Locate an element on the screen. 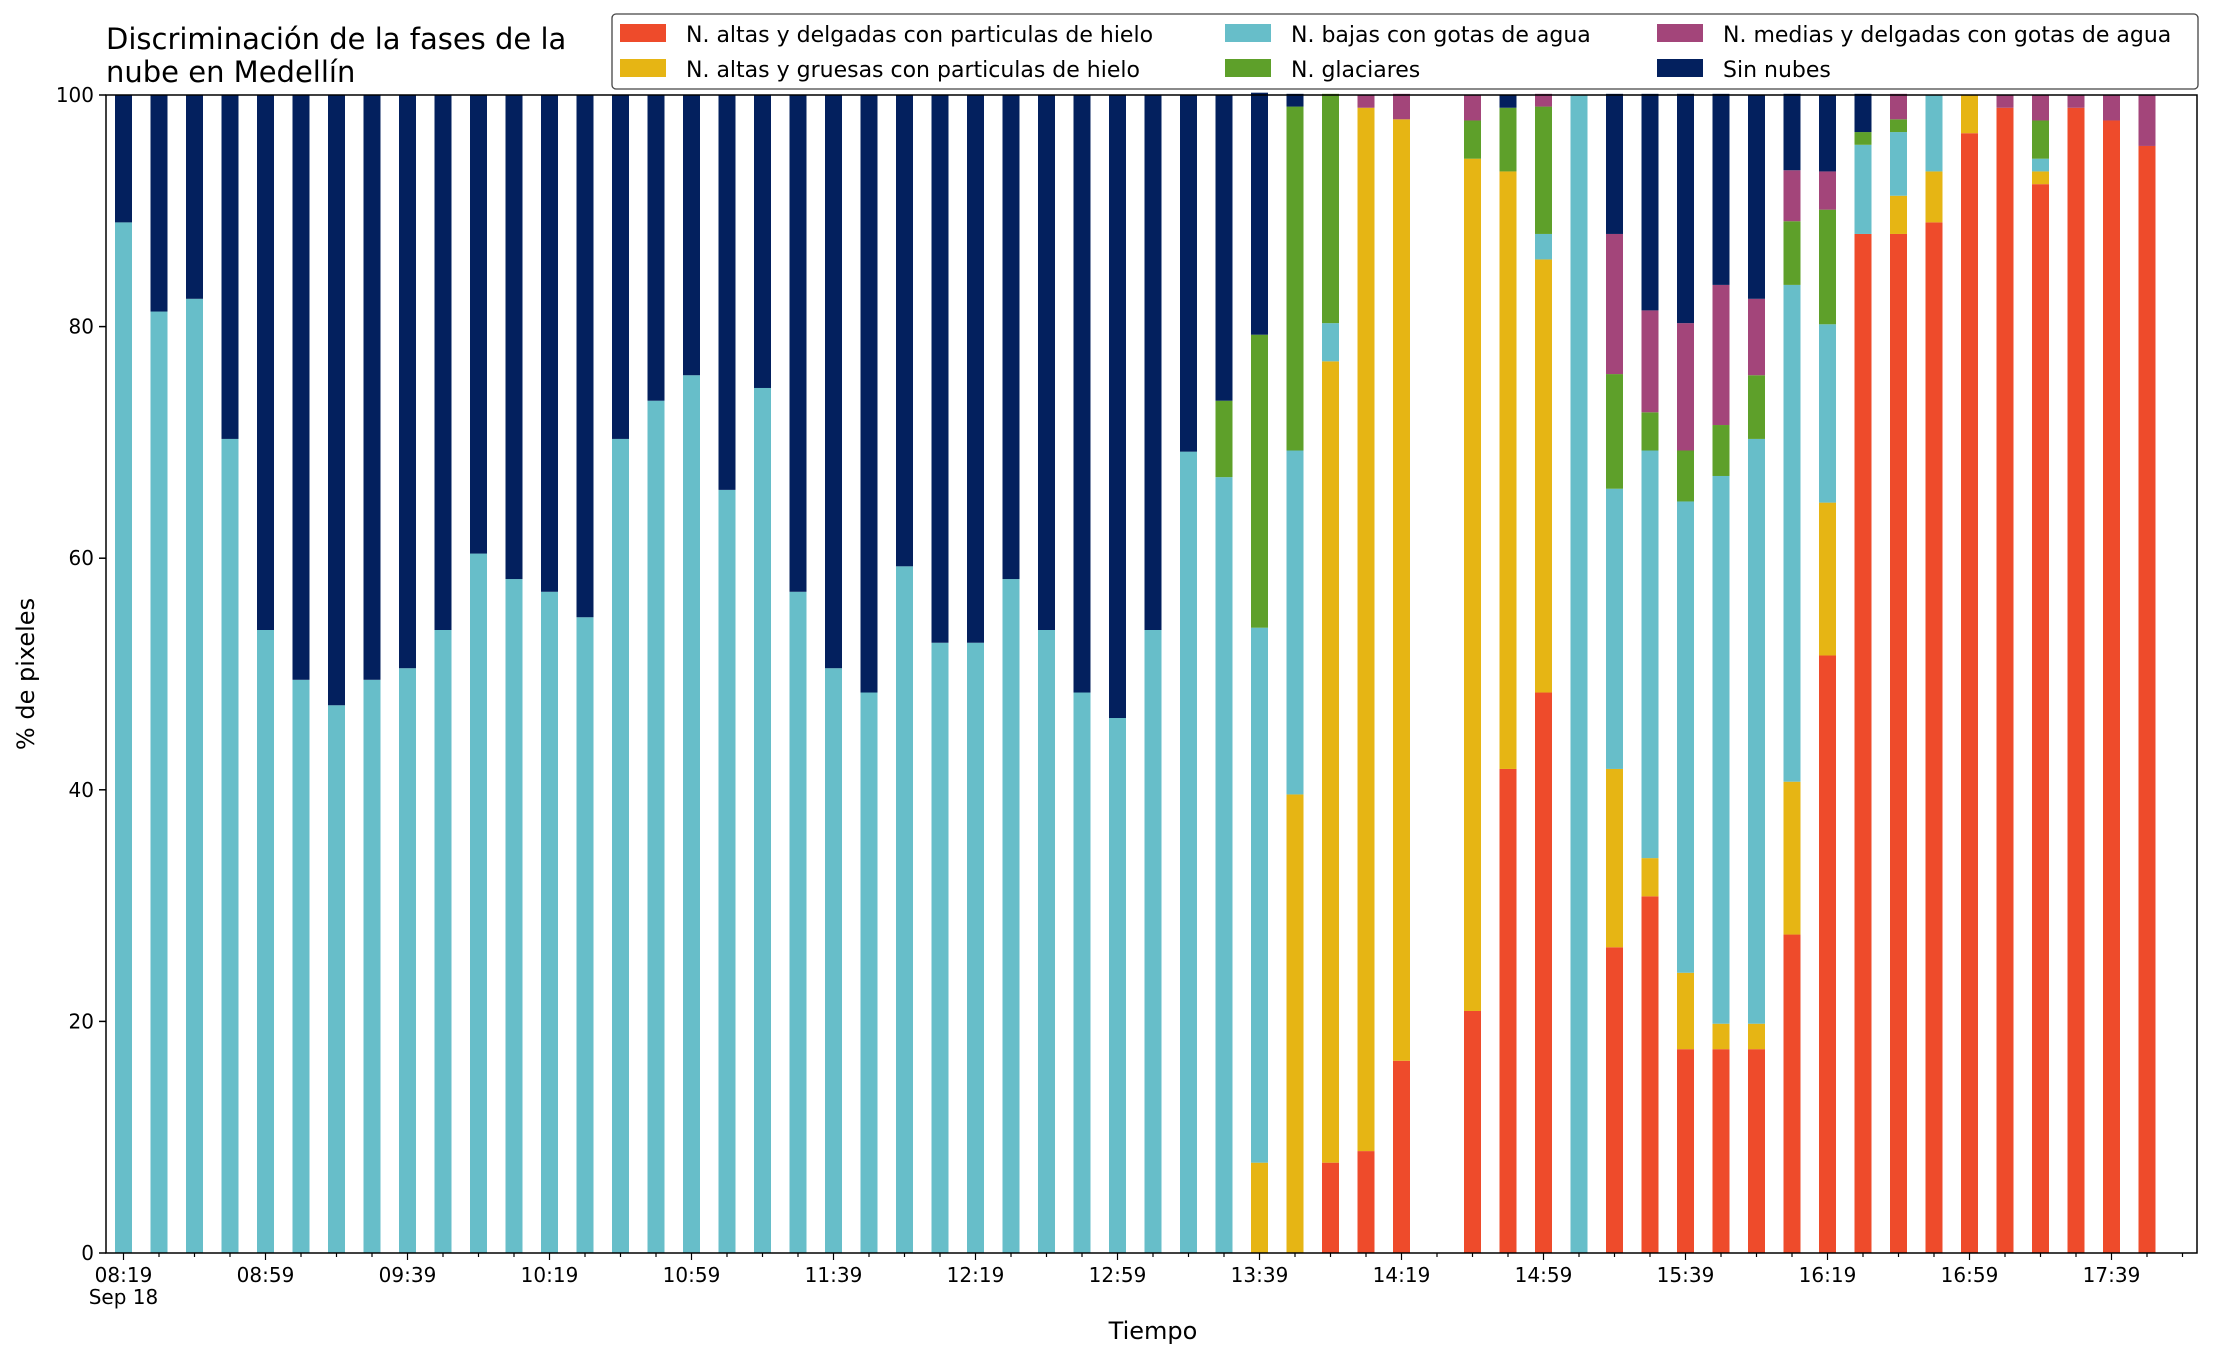 The image size is (2216, 1355). legend-label: Sin nubes is located at coordinates (1777, 70).